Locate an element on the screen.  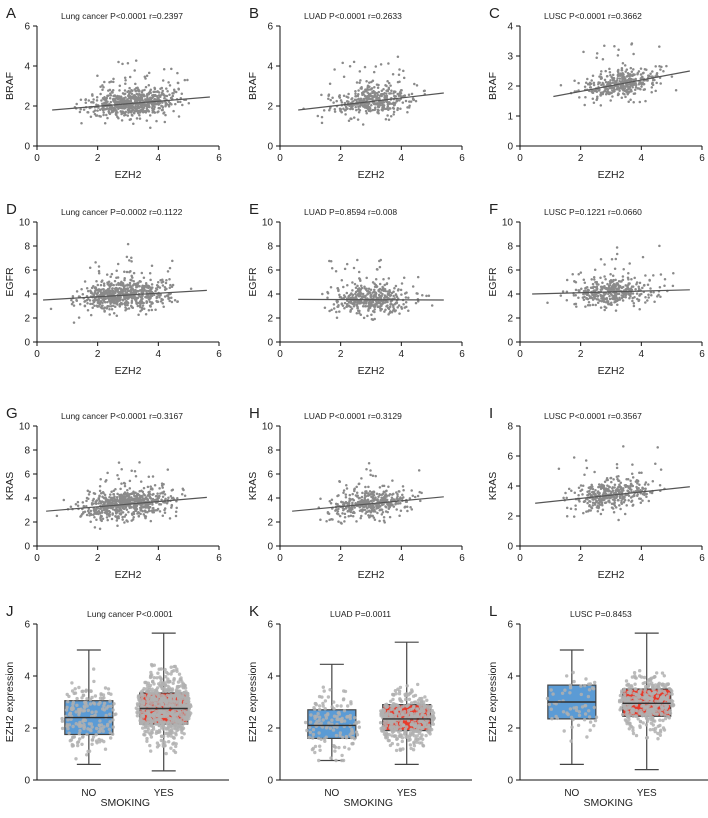
x-tick-label: 0 is located at coordinates (280, 354).